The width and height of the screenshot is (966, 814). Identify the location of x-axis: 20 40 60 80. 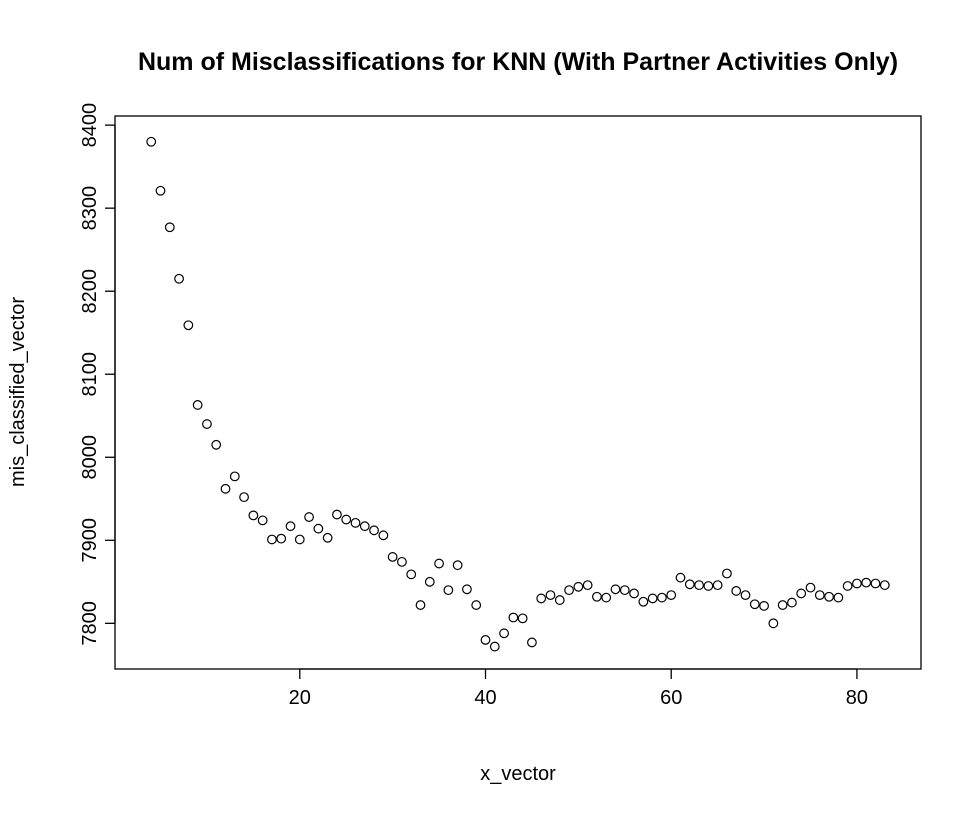
(578, 688).